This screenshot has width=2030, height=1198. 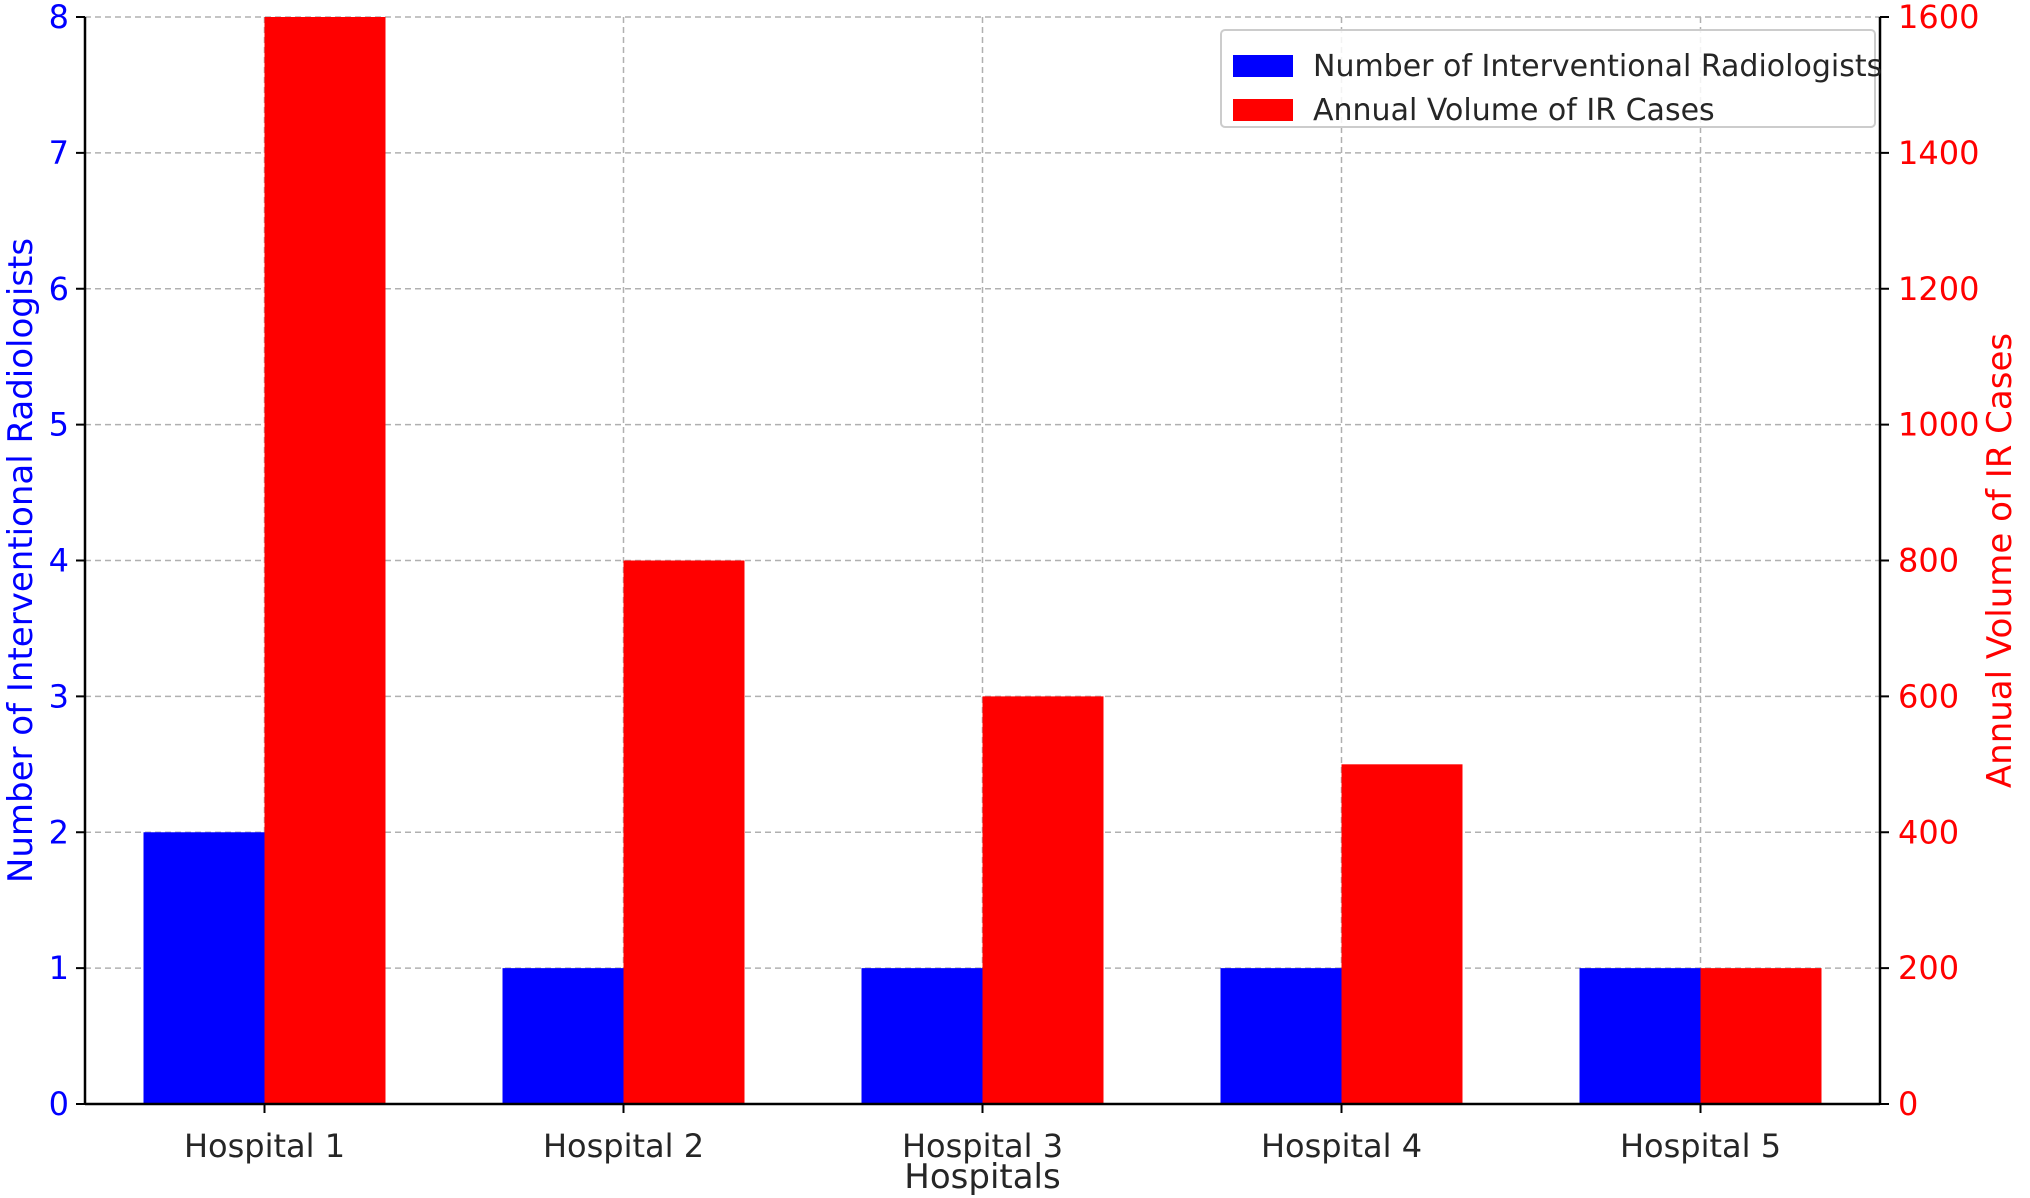 I want to click on x-tick-label: Hospital 5, so click(x=1700, y=1146).